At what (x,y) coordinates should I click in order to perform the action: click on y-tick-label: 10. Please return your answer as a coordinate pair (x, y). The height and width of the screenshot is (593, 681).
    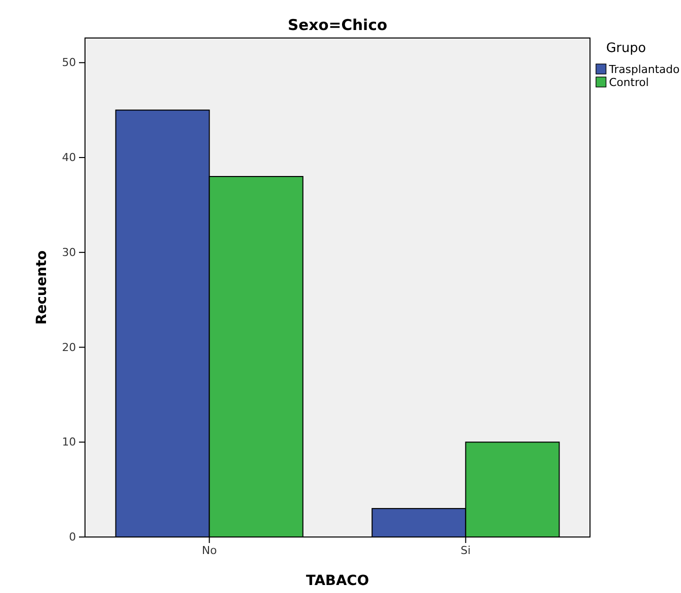
    Looking at the image, I should click on (69, 442).